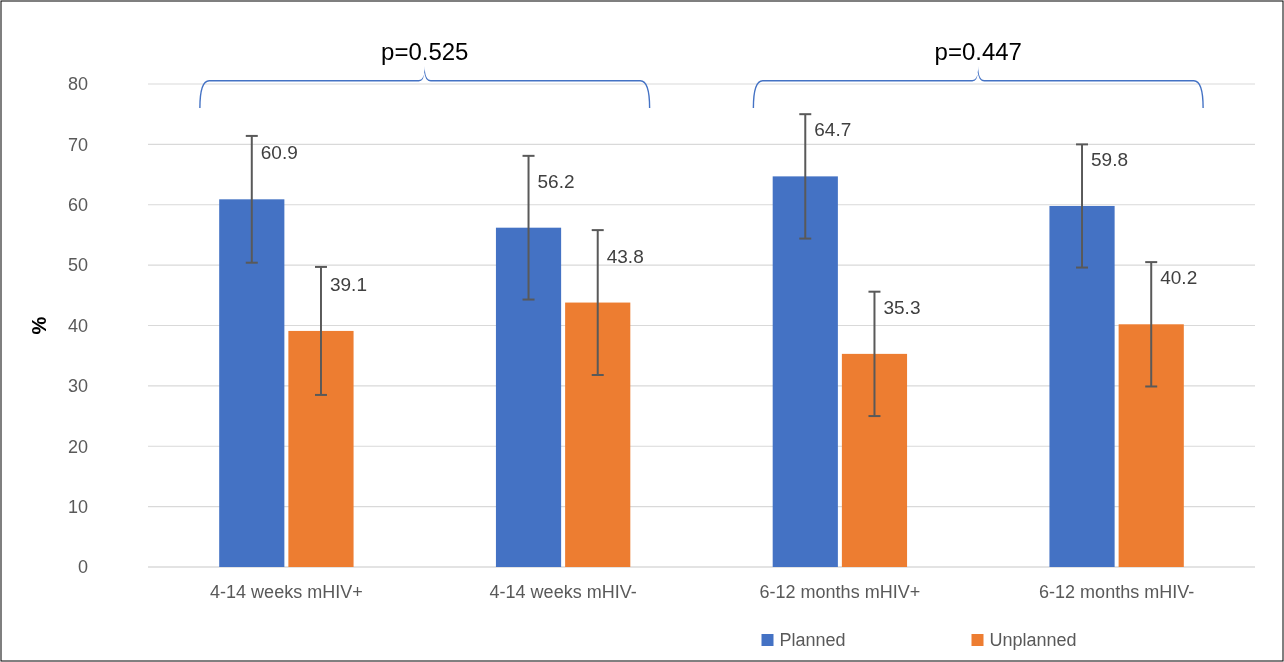  I want to click on x-tick-label: 6-12 months mHIV+, so click(840, 592).